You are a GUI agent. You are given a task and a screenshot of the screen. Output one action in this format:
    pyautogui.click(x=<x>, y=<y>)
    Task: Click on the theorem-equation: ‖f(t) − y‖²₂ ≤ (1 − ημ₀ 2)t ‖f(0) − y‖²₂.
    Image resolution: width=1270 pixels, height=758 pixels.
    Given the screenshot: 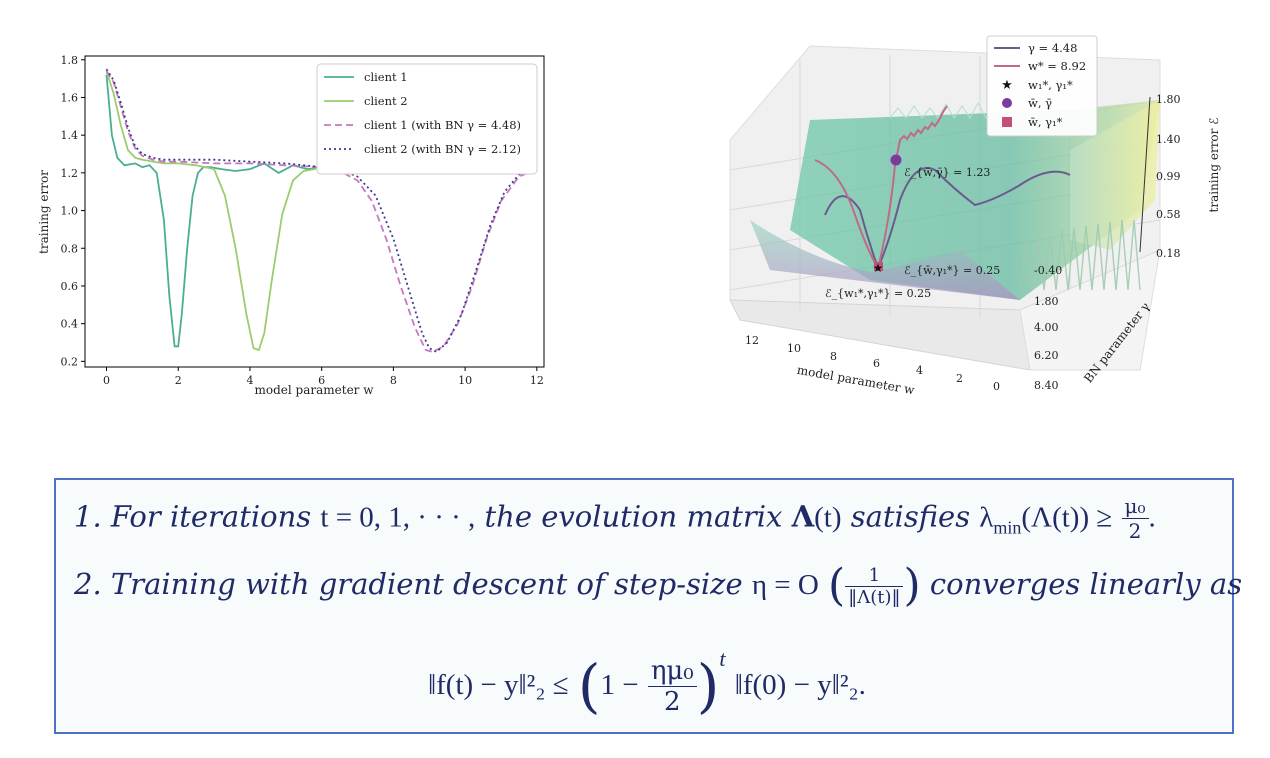 What is the action you would take?
    pyautogui.click(x=647, y=681)
    